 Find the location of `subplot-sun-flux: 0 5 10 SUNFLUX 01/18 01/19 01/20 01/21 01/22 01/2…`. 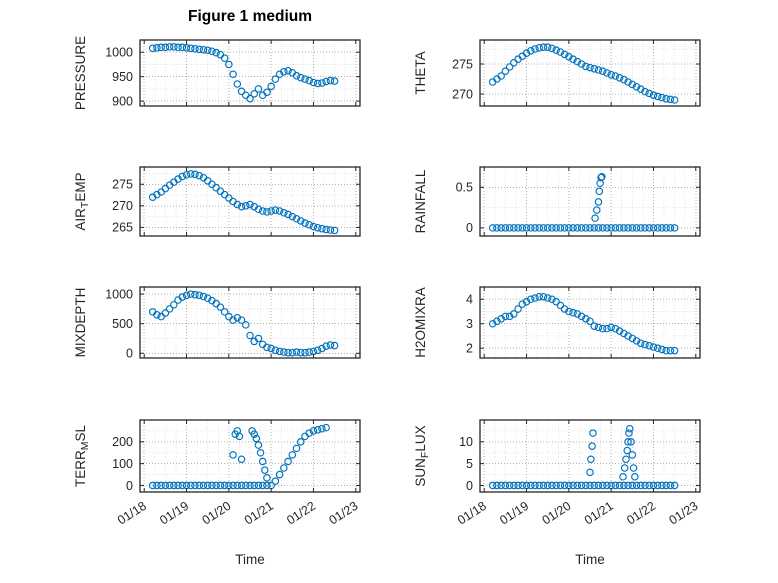

subplot-sun-flux: 0 5 10 SUNFLUX 01/18 01/19 01/20 01/21 01/22 01/2… is located at coordinates (550, 492).